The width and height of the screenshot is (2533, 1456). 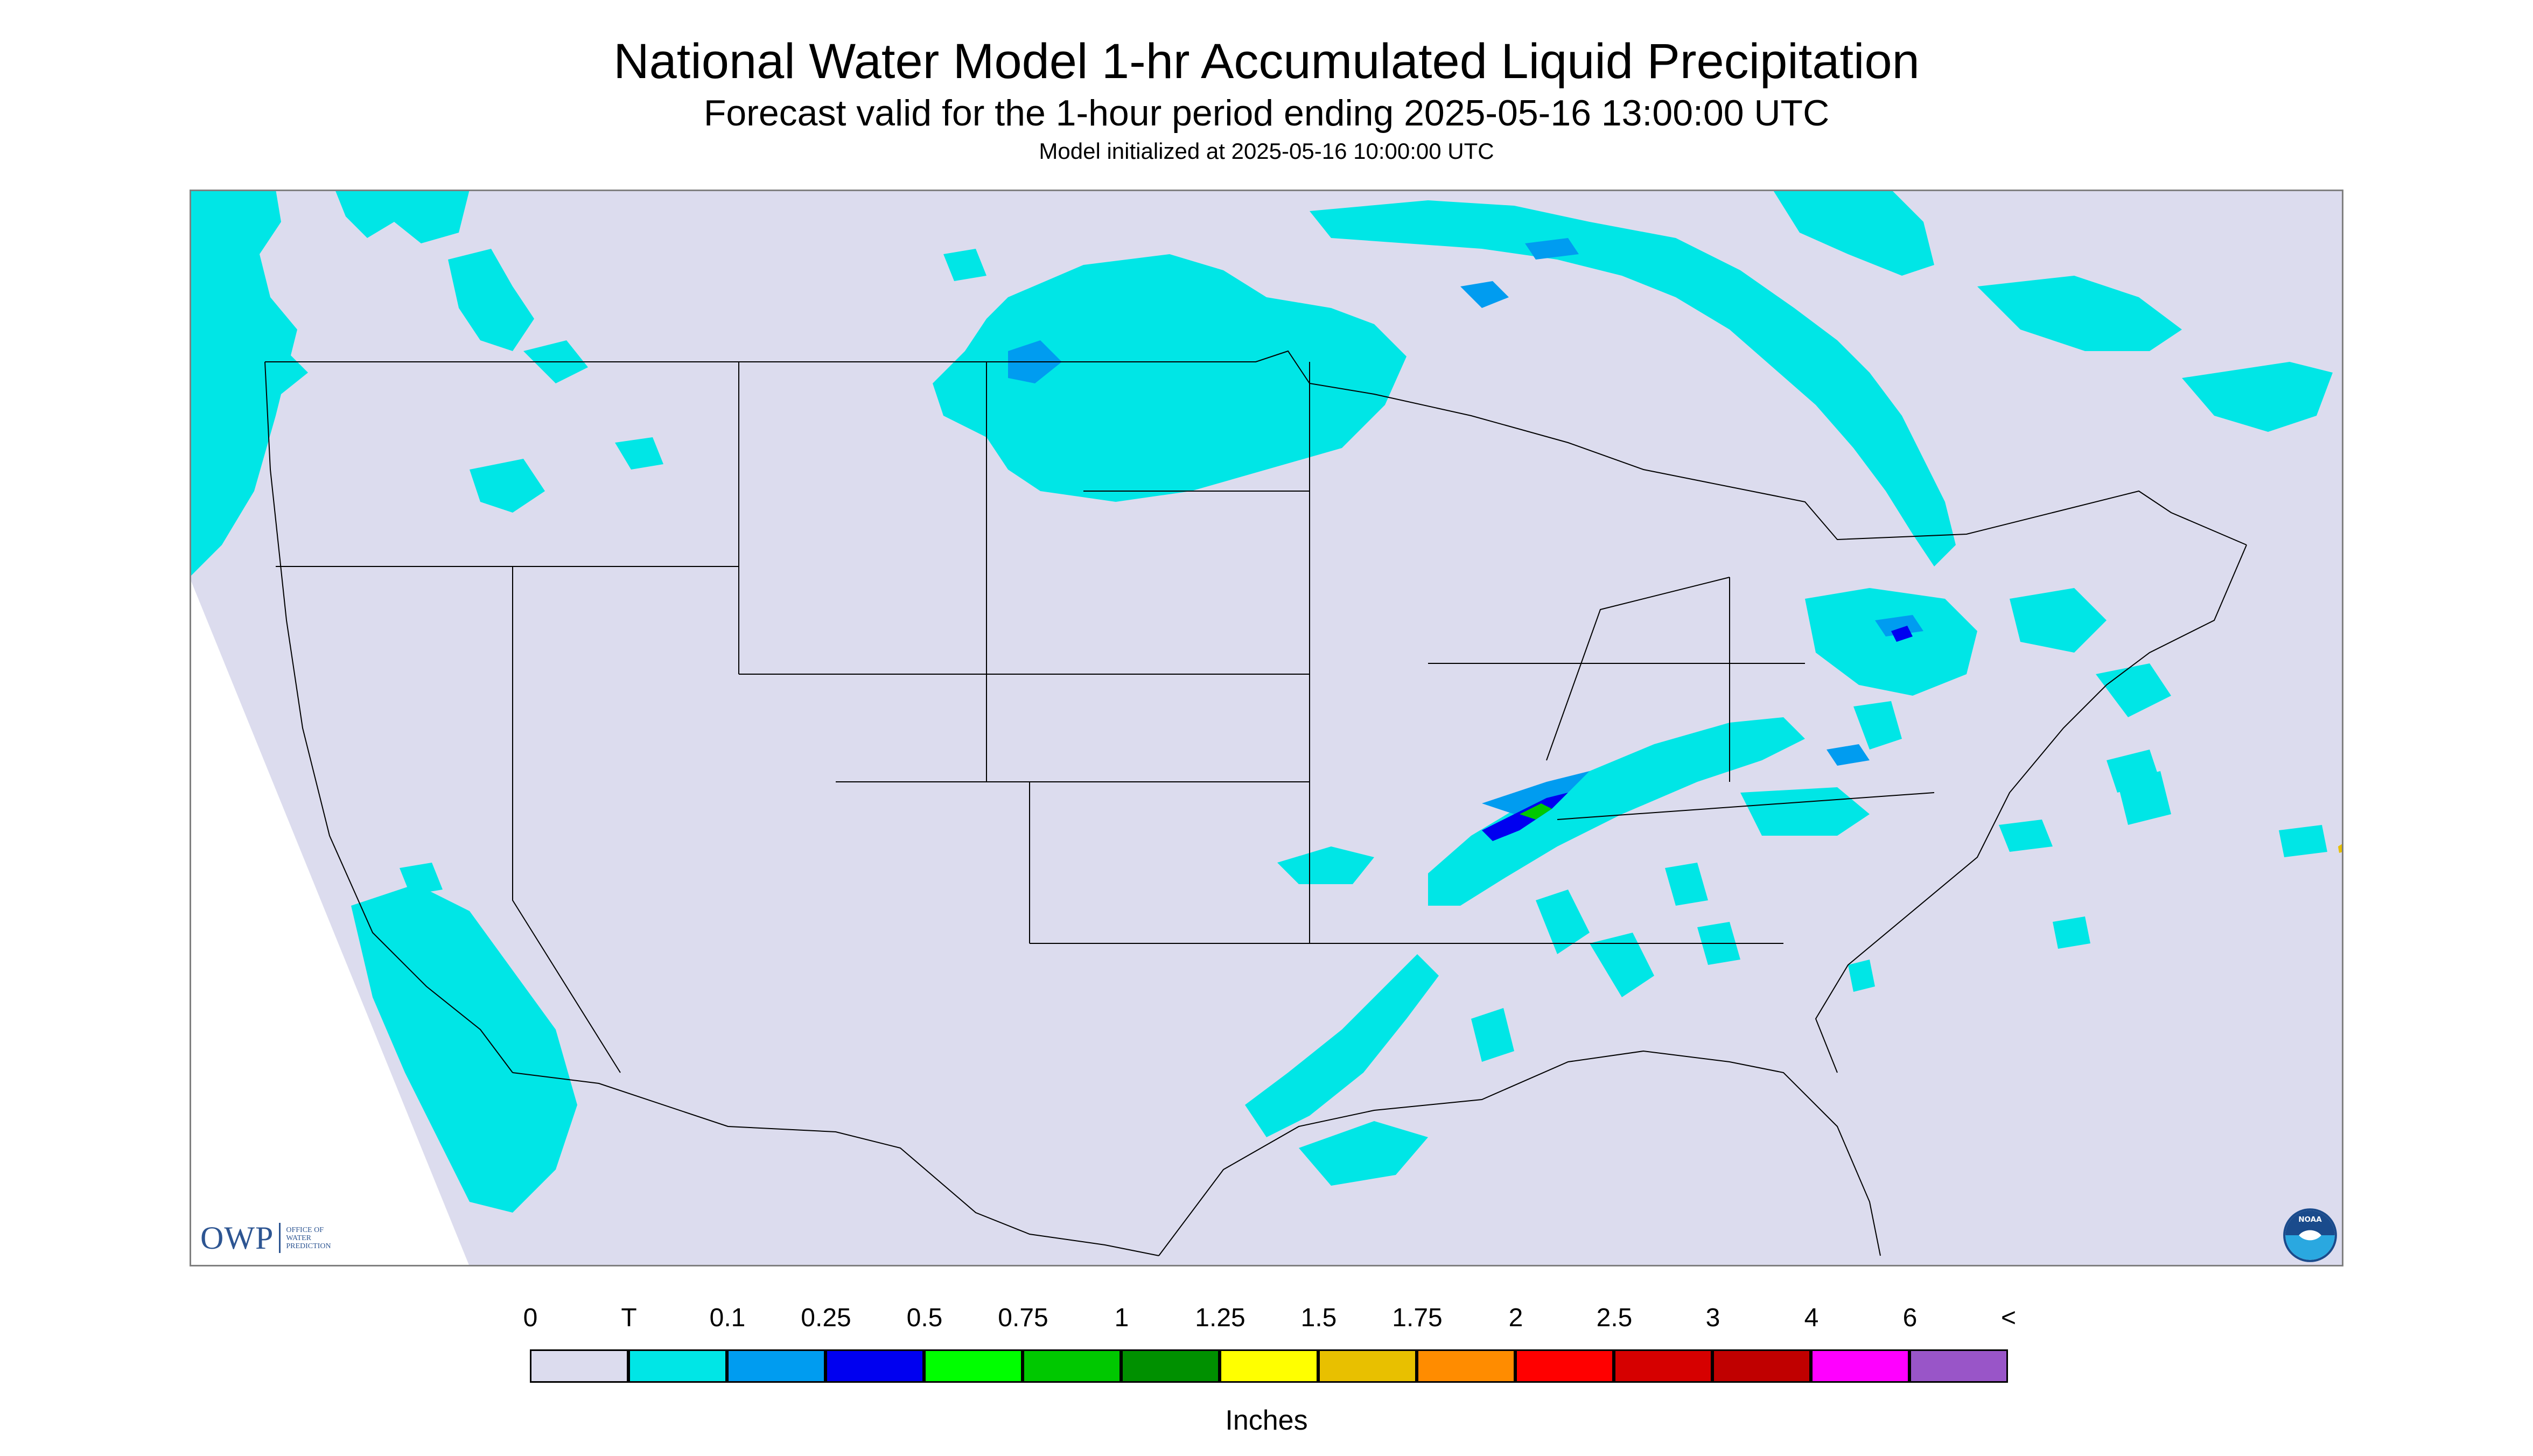 What do you see at coordinates (1516, 1318) in the screenshot?
I see `legend-tick-label: 2` at bounding box center [1516, 1318].